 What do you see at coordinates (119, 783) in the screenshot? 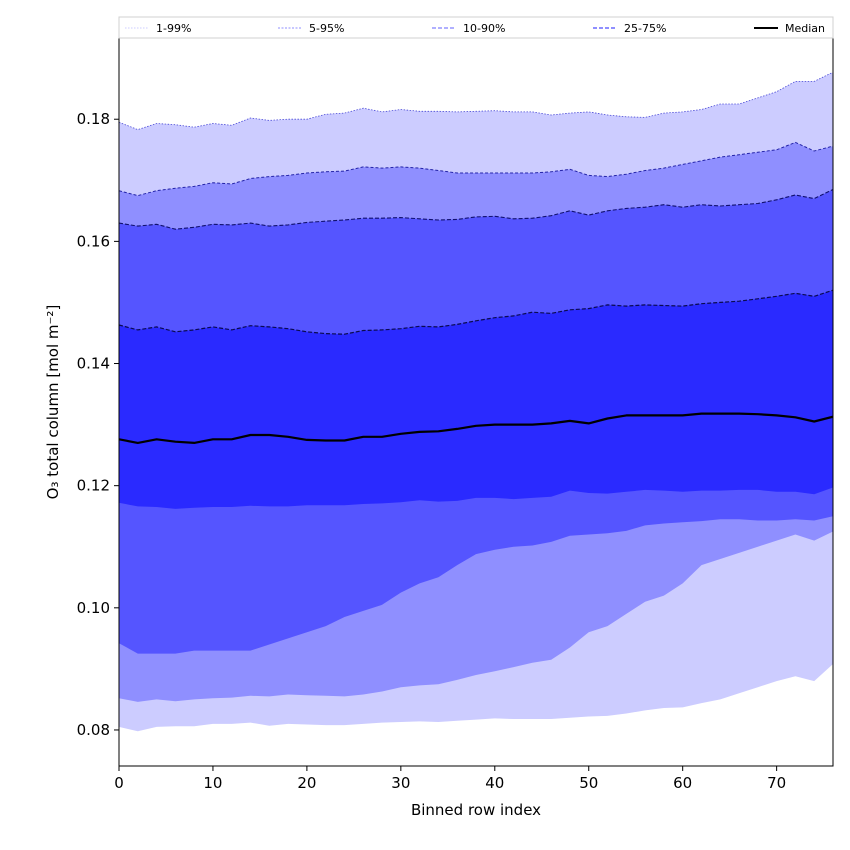
I see `x-tick-label: 0` at bounding box center [119, 783].